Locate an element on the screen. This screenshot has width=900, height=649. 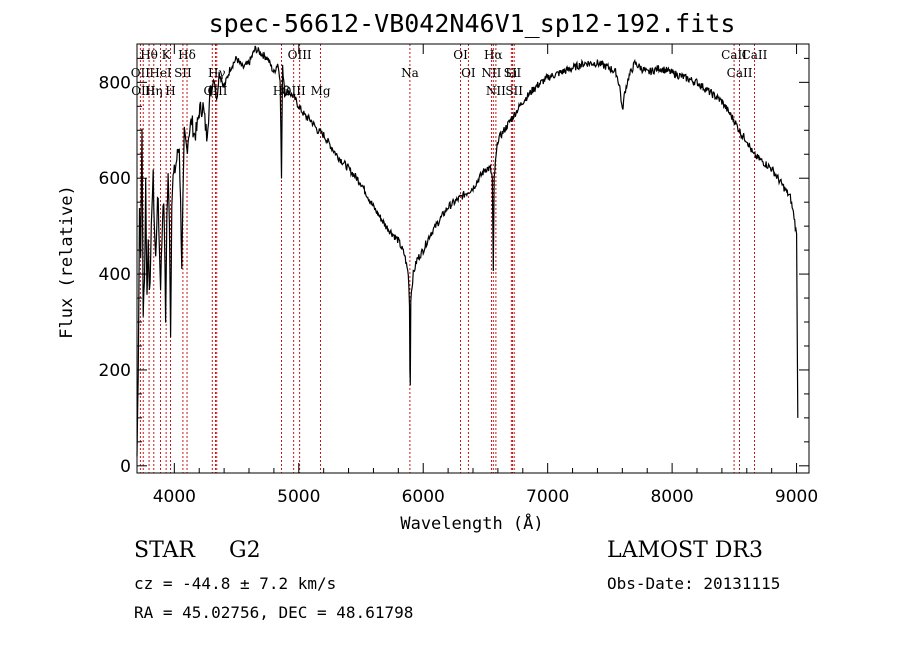
y-tick-label-2: 400 is located at coordinates (115, 275).